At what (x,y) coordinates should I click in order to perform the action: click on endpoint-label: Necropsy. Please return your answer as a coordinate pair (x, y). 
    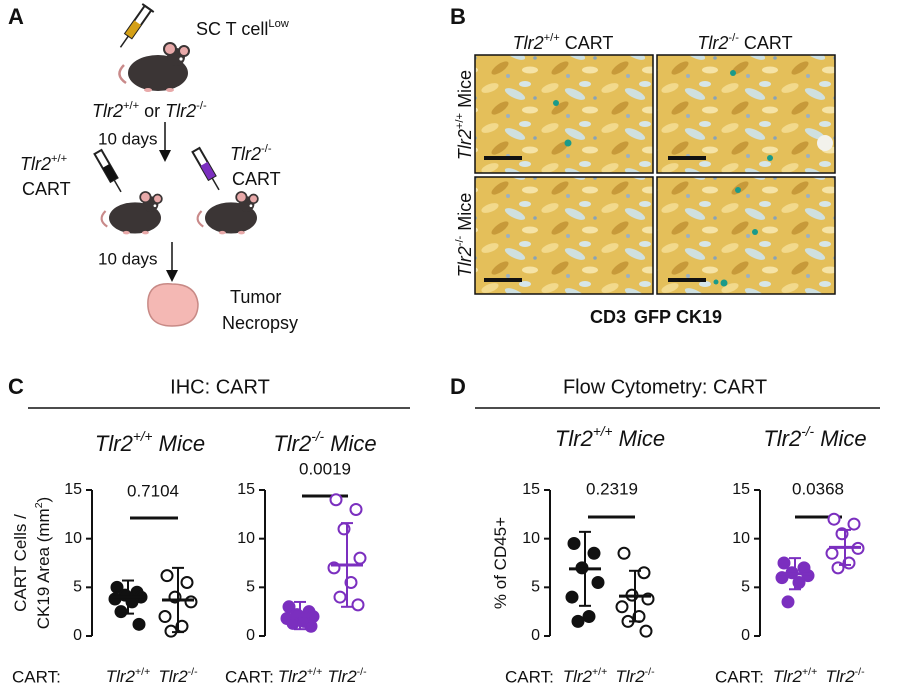
    Looking at the image, I should click on (260, 323).